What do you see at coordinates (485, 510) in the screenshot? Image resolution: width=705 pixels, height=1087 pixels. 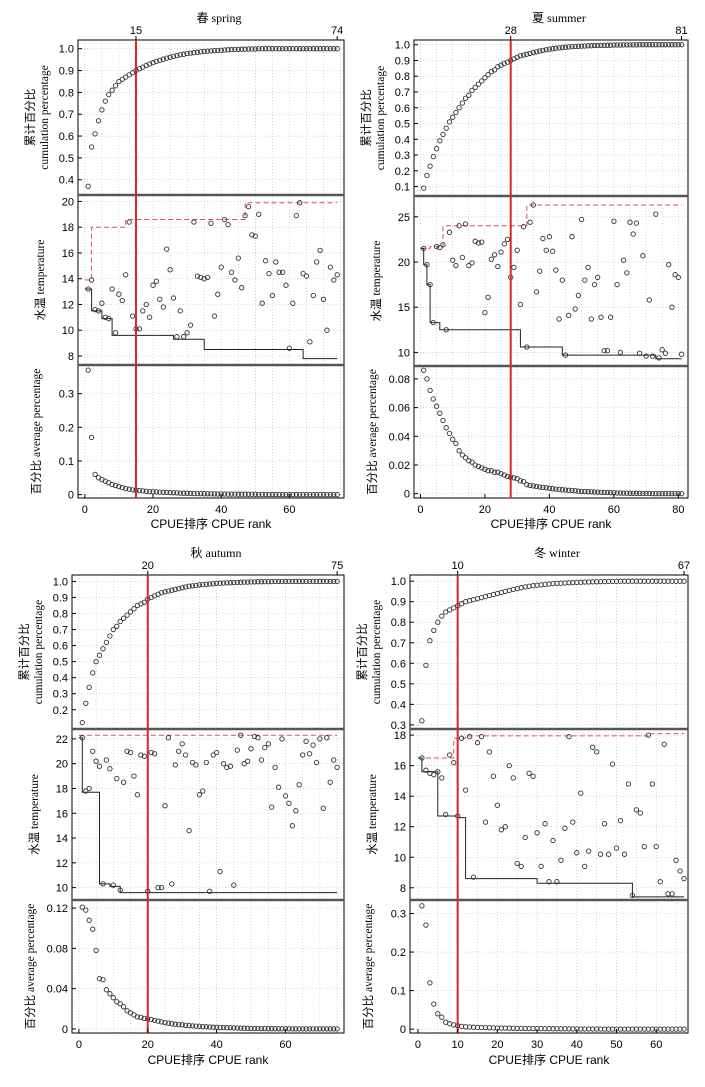 I see `x-tick-label: 20` at bounding box center [485, 510].